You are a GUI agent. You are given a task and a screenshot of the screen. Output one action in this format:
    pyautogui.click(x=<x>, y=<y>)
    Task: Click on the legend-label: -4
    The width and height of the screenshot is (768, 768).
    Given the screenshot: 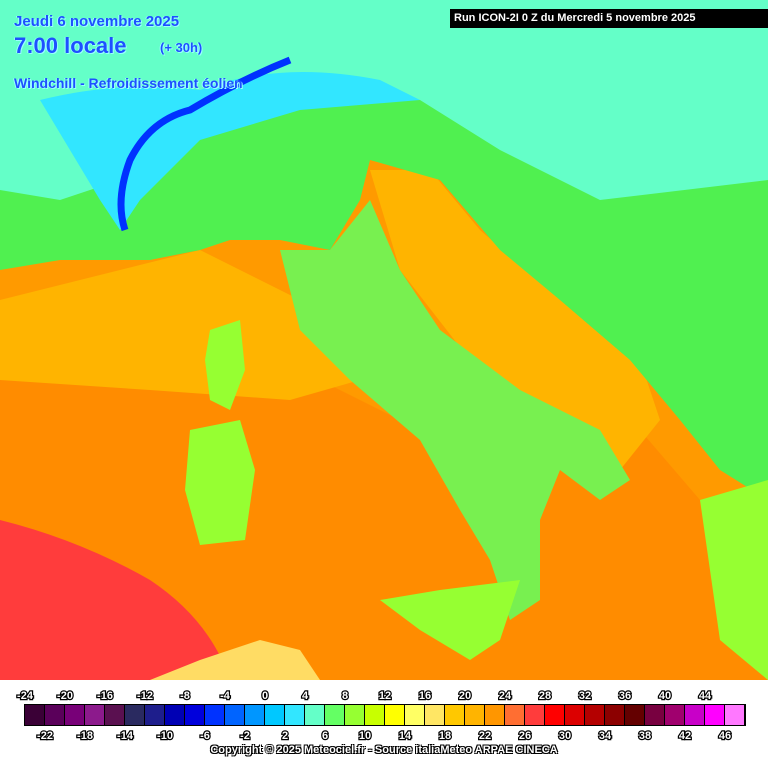 What is the action you would take?
    pyautogui.click(x=225, y=696)
    